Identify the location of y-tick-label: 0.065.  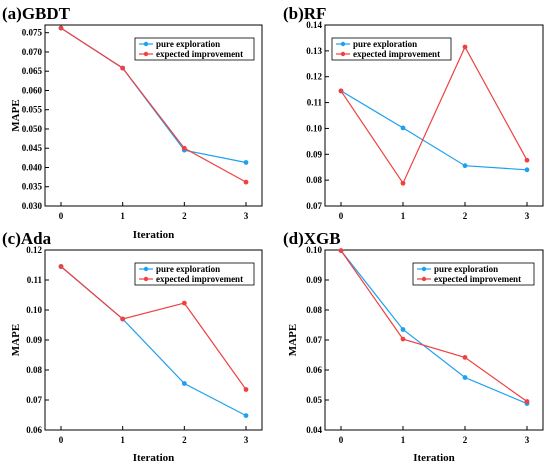
(32, 71).